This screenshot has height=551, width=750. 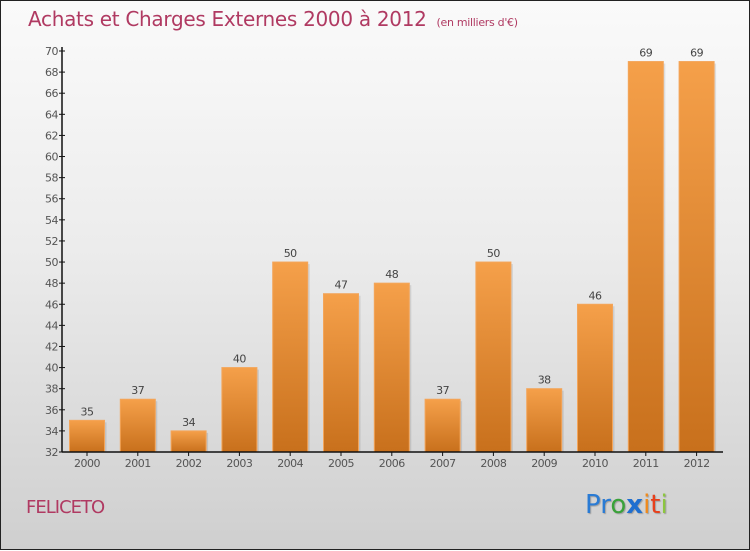 What do you see at coordinates (239, 410) in the screenshot?
I see `bar-2003` at bounding box center [239, 410].